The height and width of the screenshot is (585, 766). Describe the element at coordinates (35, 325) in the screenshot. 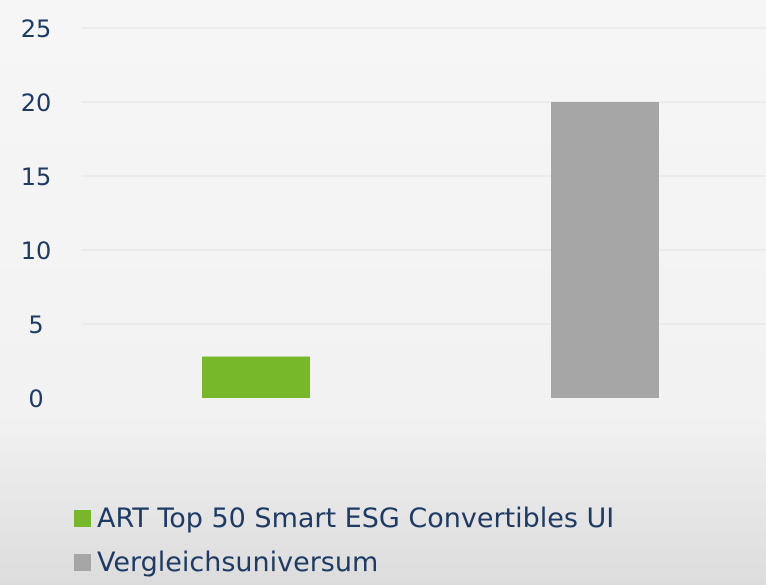

I see `y-tick-label-5: 5` at that location.